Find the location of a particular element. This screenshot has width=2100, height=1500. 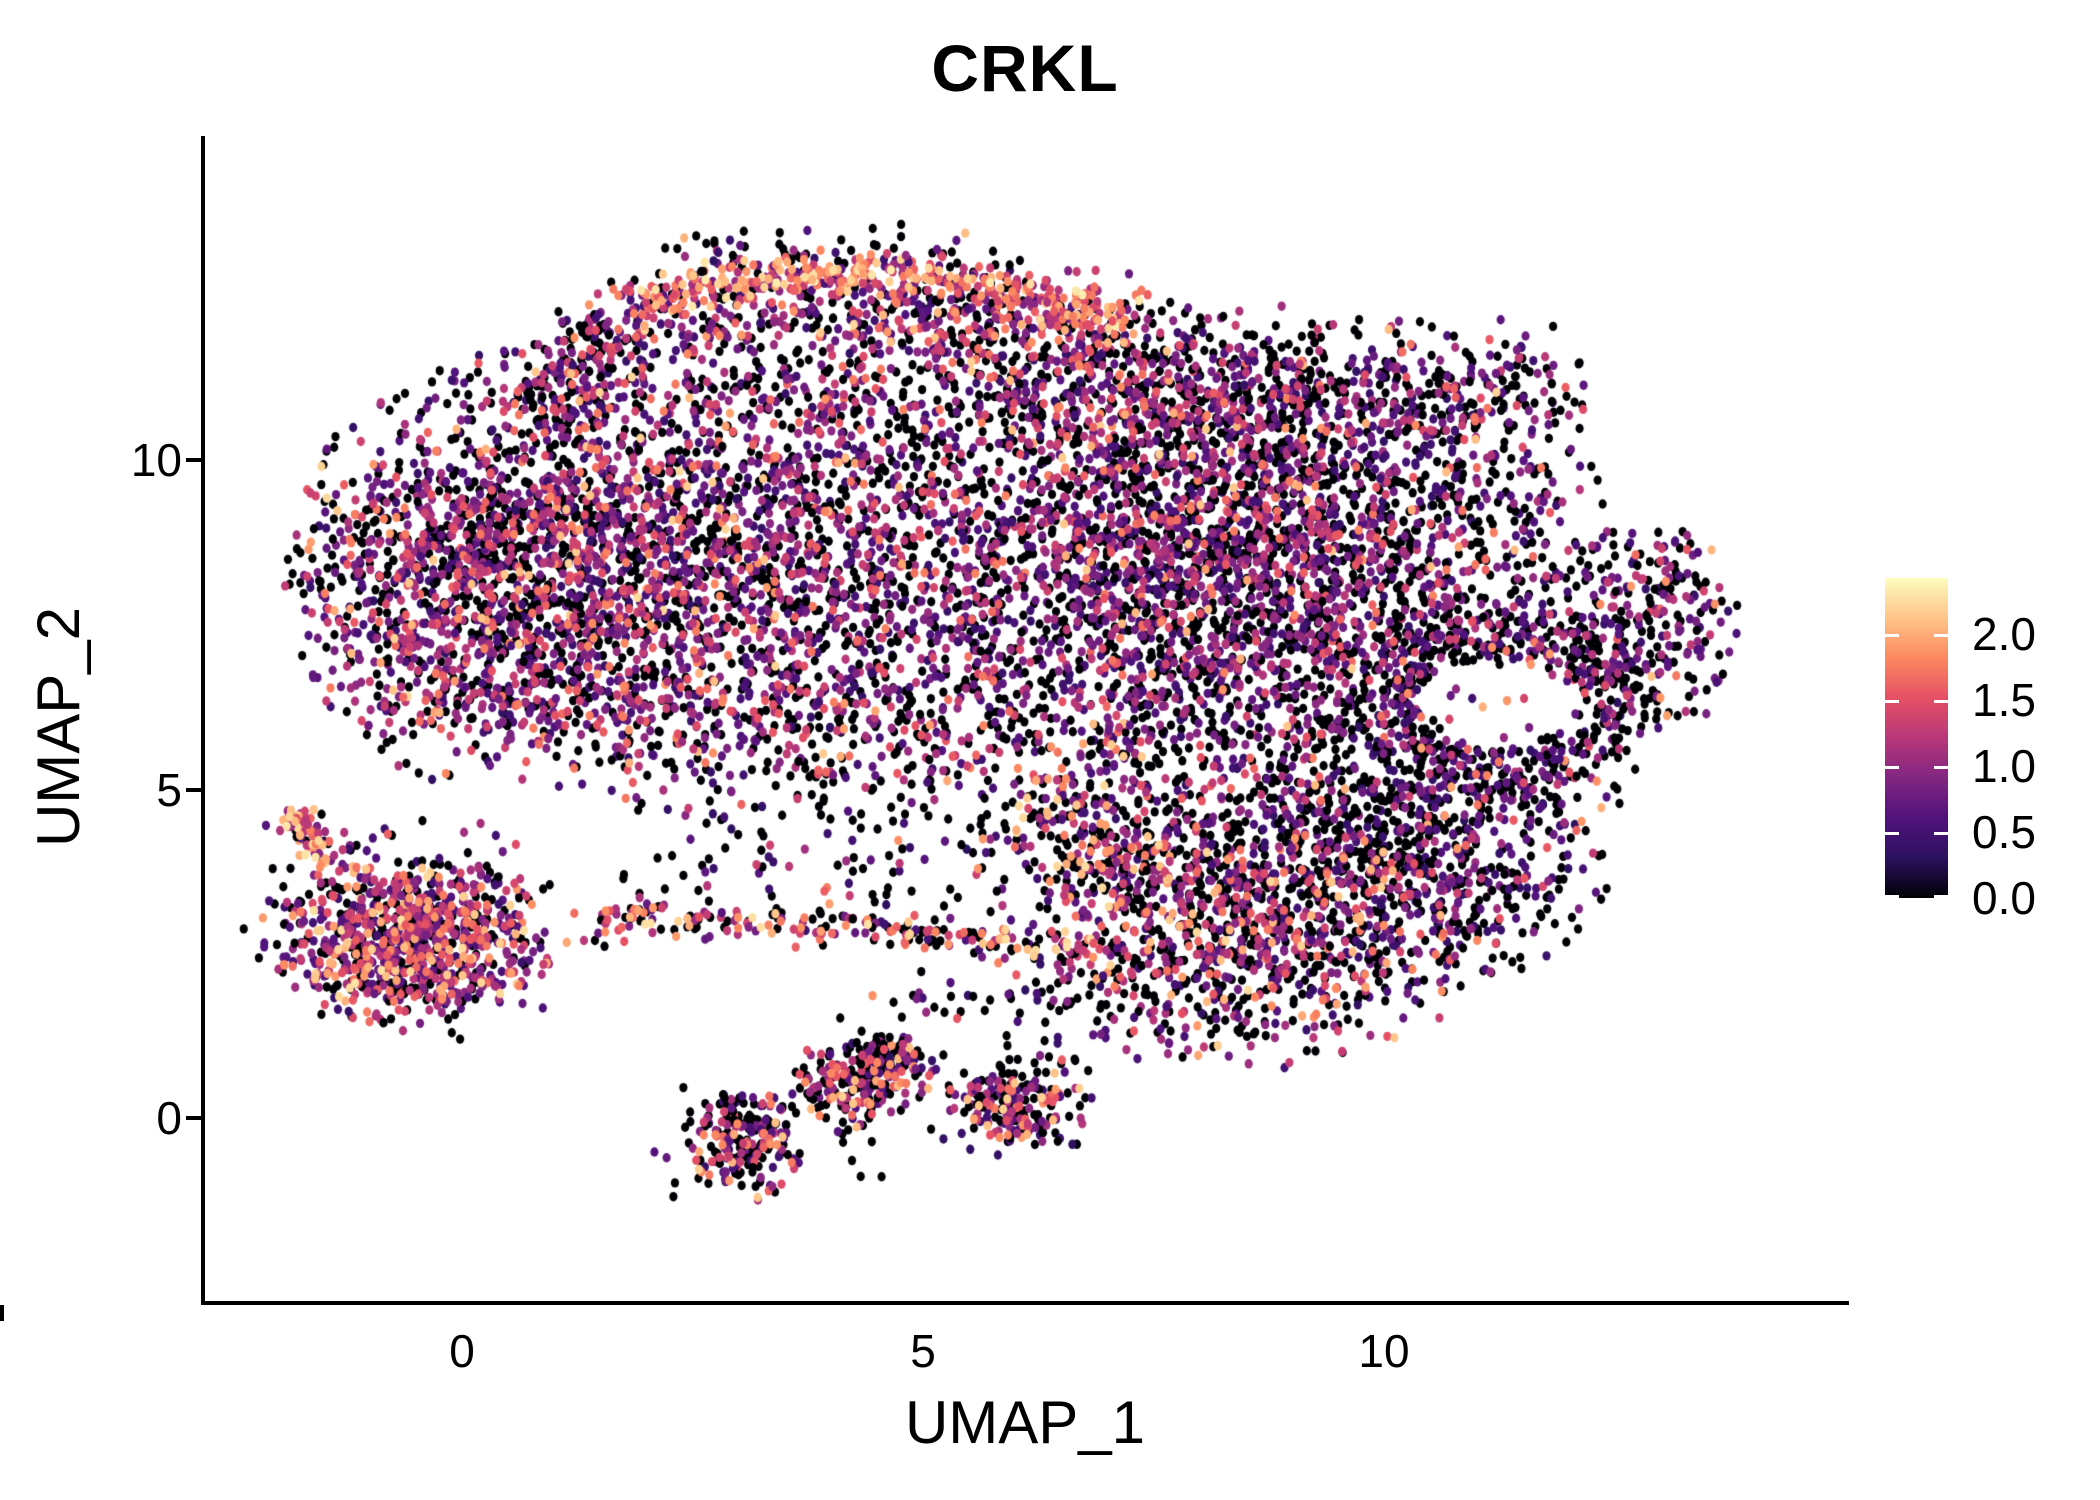

colorbar-label: 2.0 is located at coordinates (2004, 633).